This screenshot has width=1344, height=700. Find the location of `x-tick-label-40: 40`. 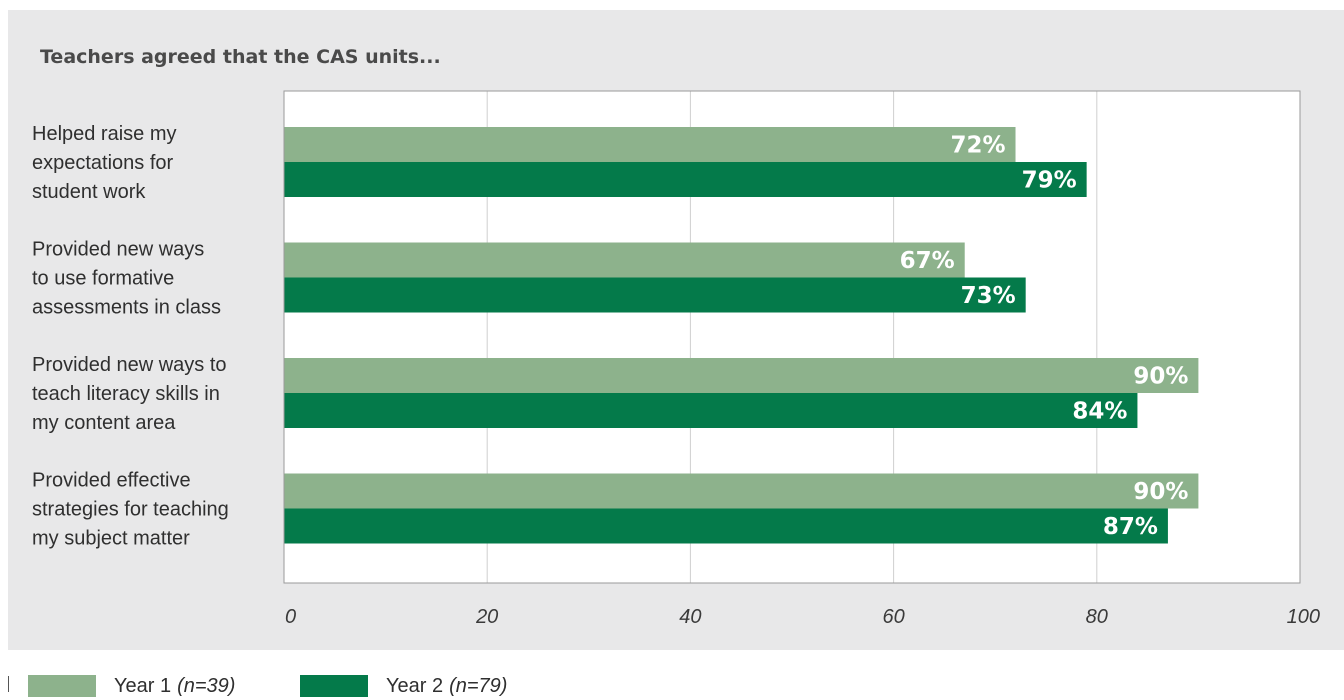

x-tick-label-40: 40 is located at coordinates (690, 617).